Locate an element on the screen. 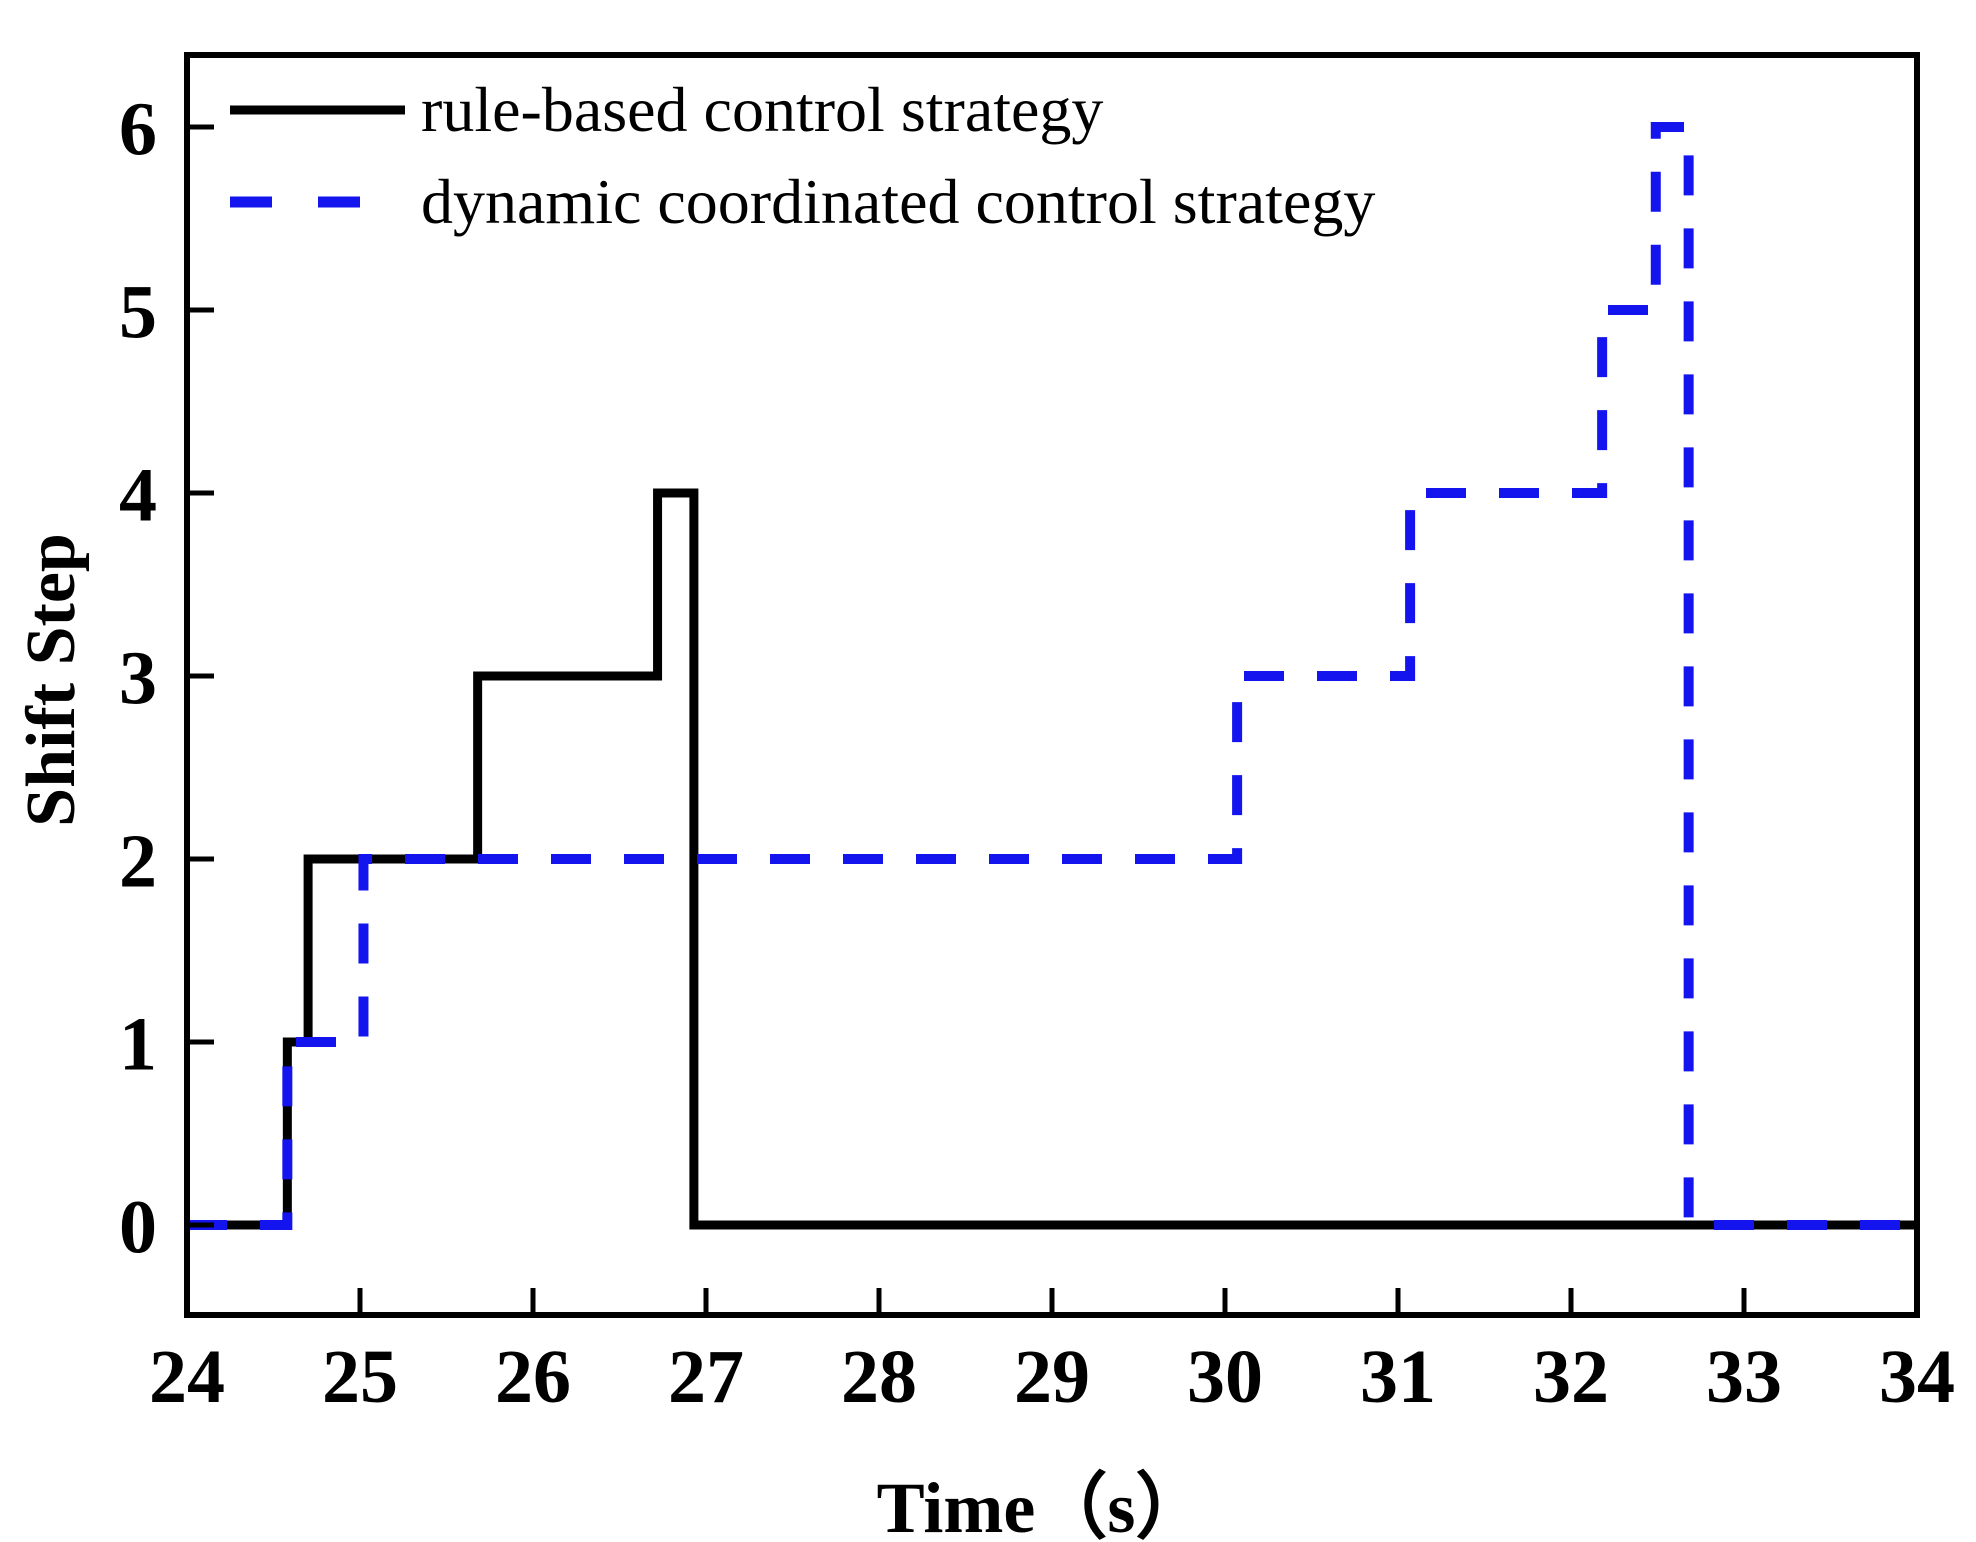  y-tick-label: 0 is located at coordinates (138, 1227).